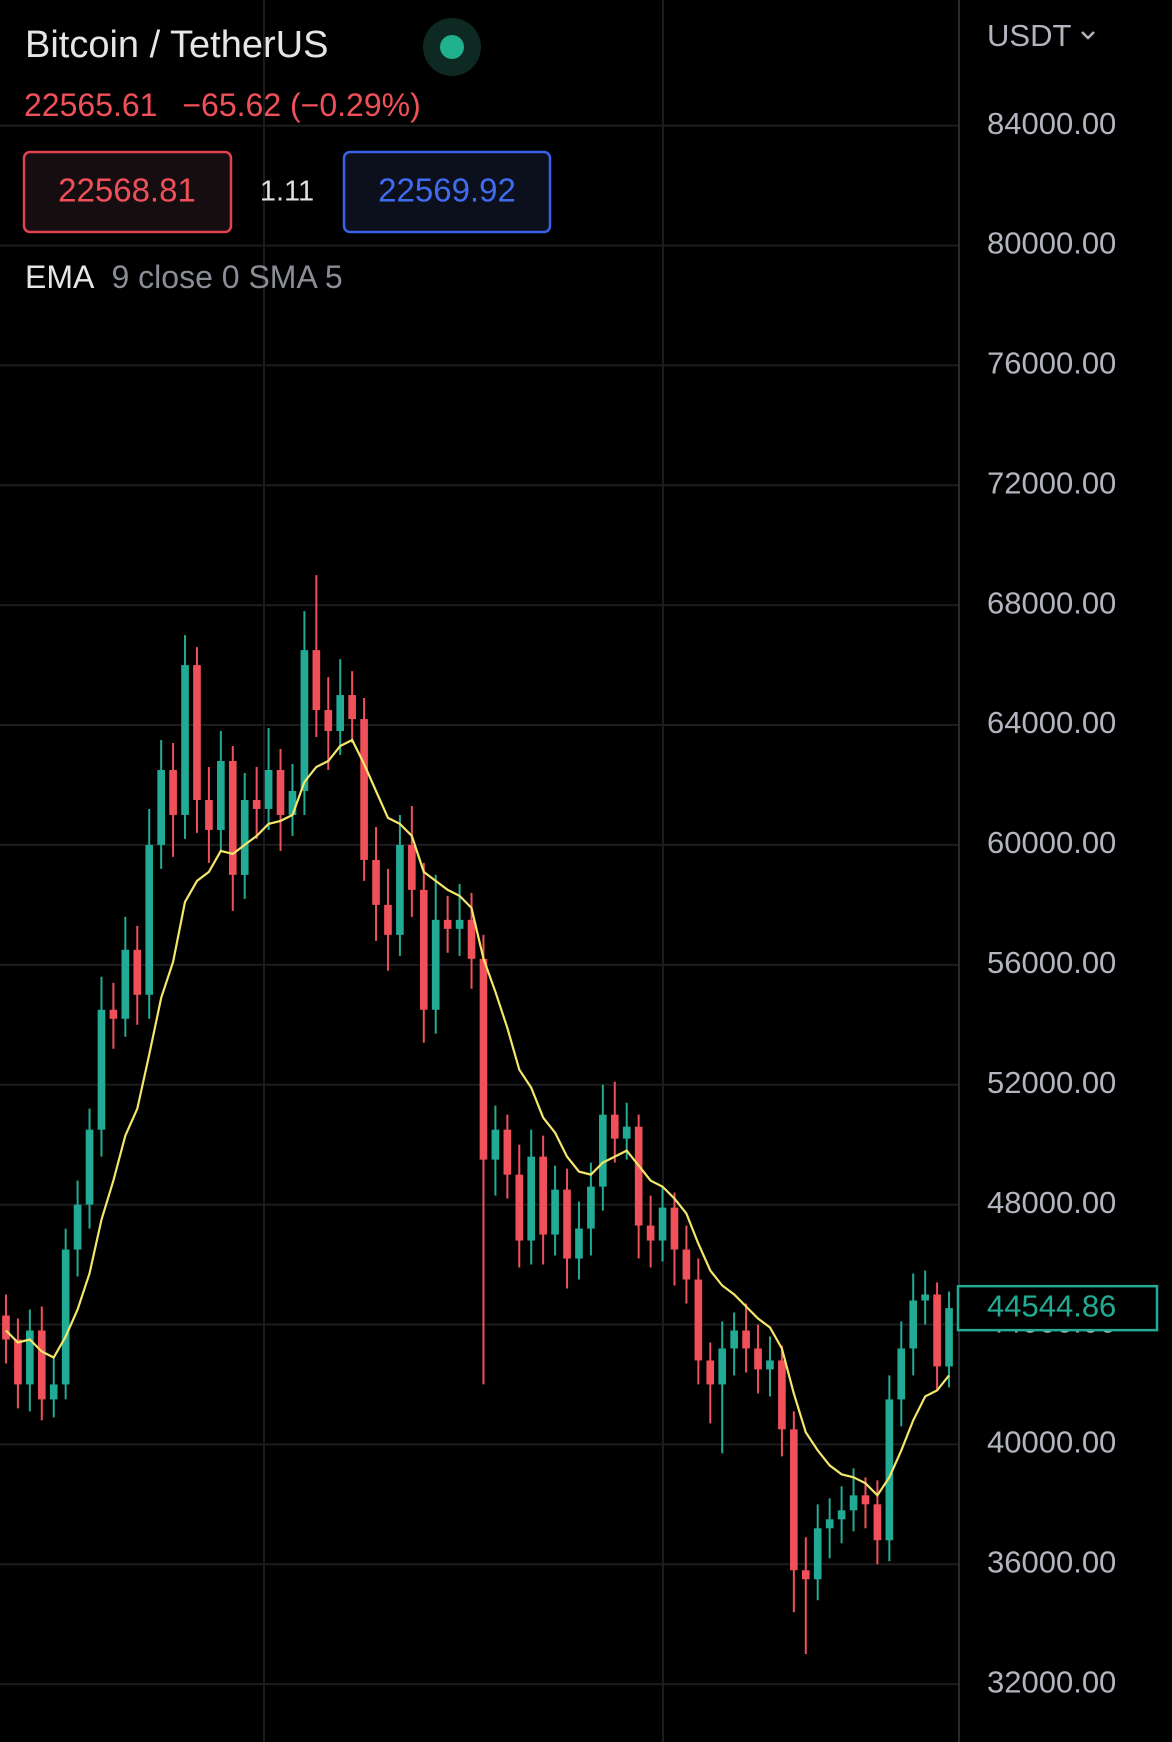  What do you see at coordinates (1051, 722) in the screenshot?
I see `y-tick-label: 64000.00` at bounding box center [1051, 722].